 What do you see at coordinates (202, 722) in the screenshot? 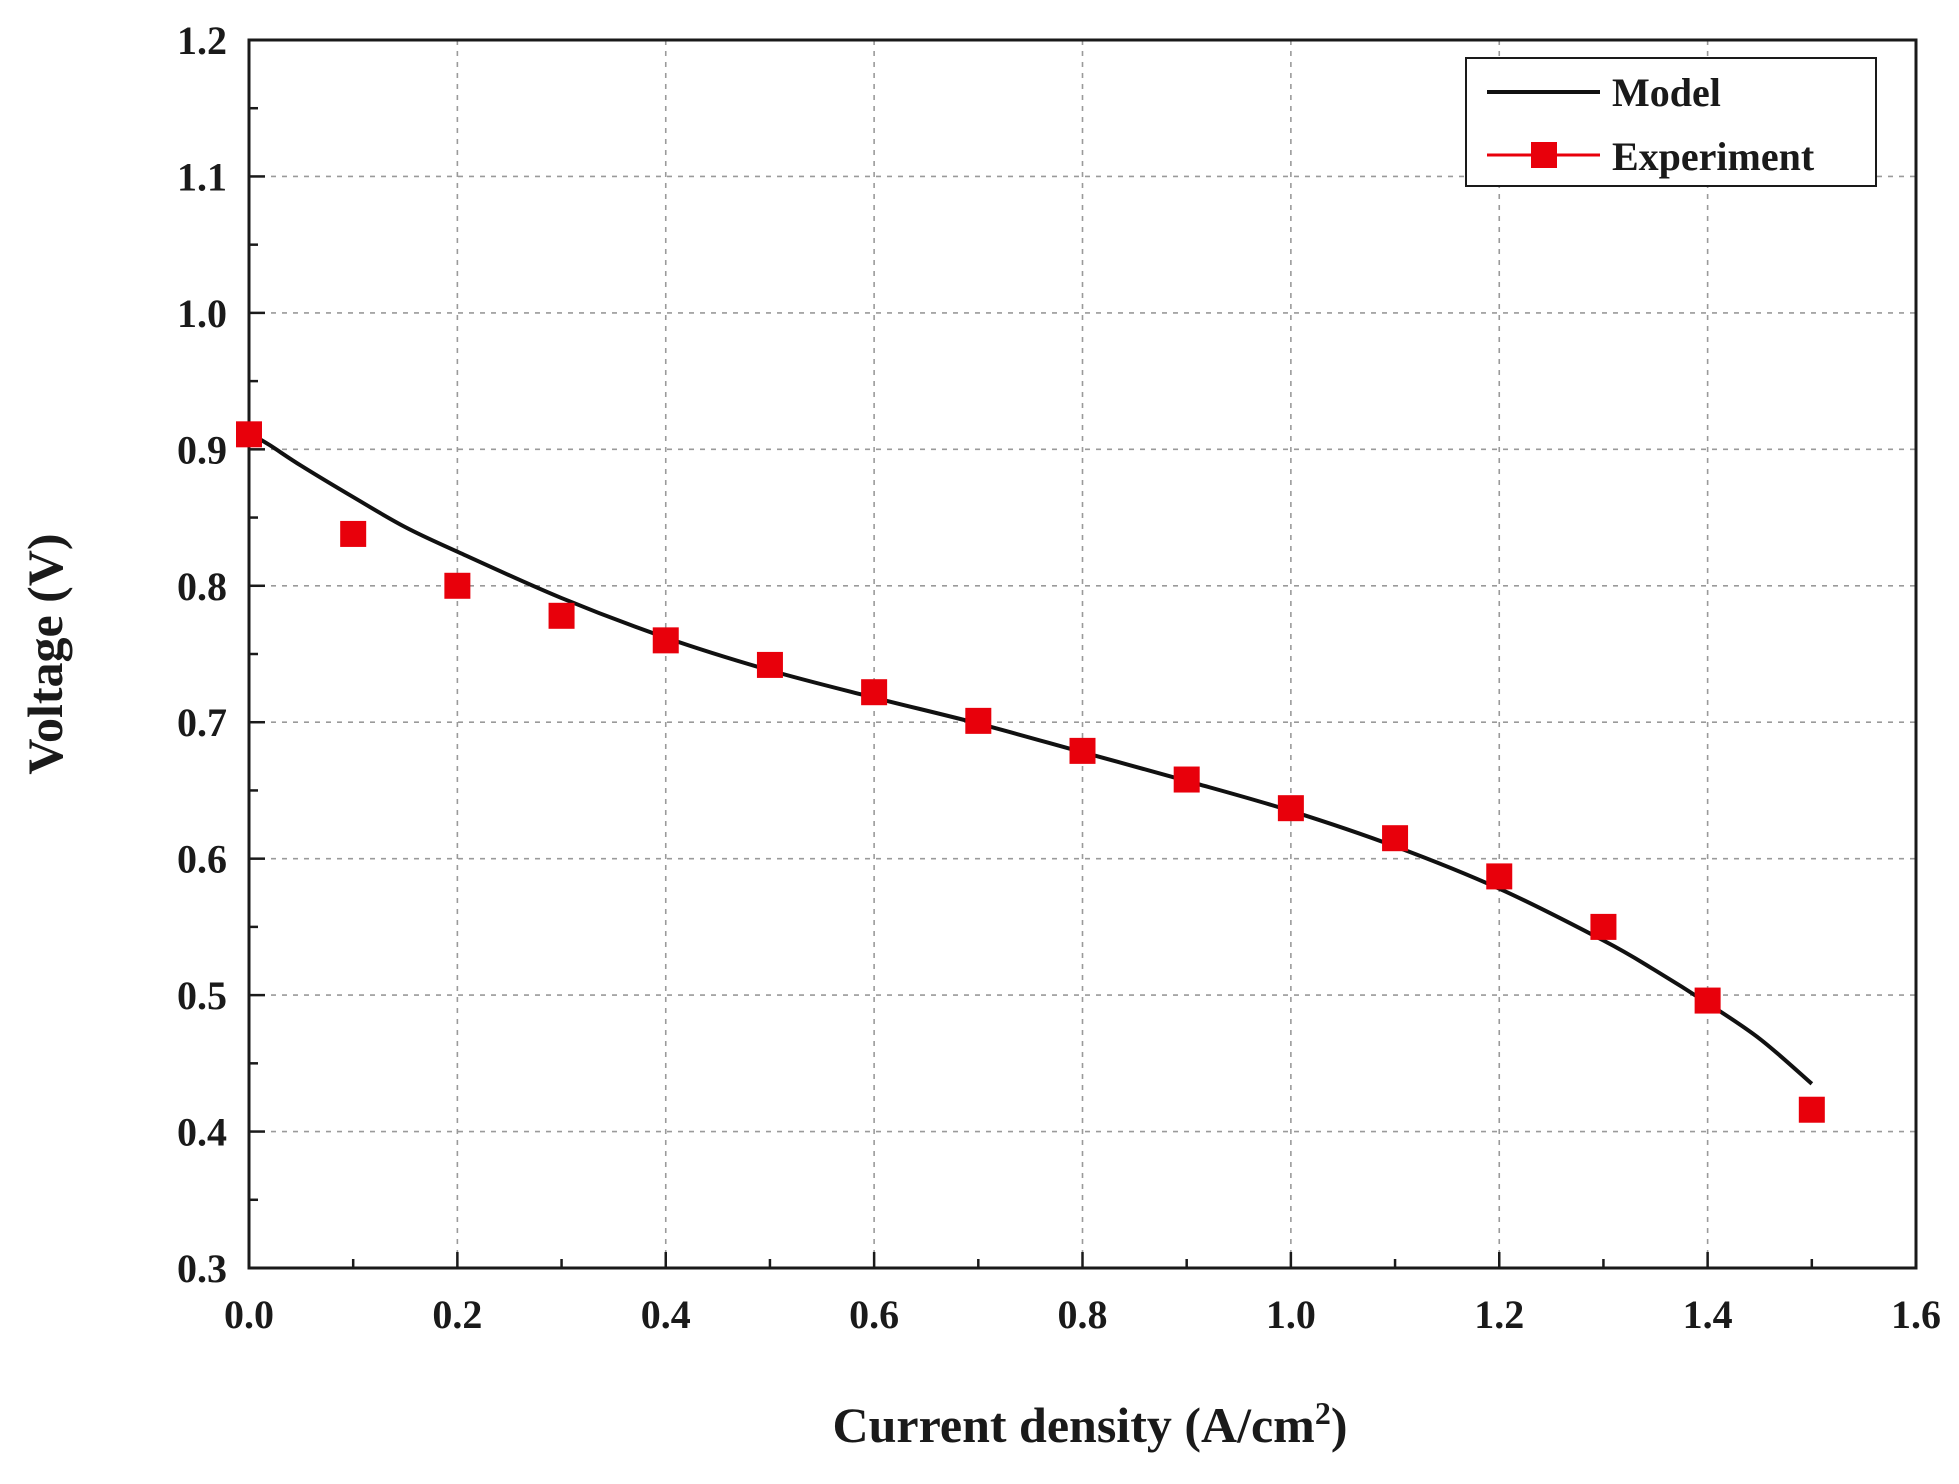
I see `y-tick-label: 0.7` at bounding box center [202, 722].